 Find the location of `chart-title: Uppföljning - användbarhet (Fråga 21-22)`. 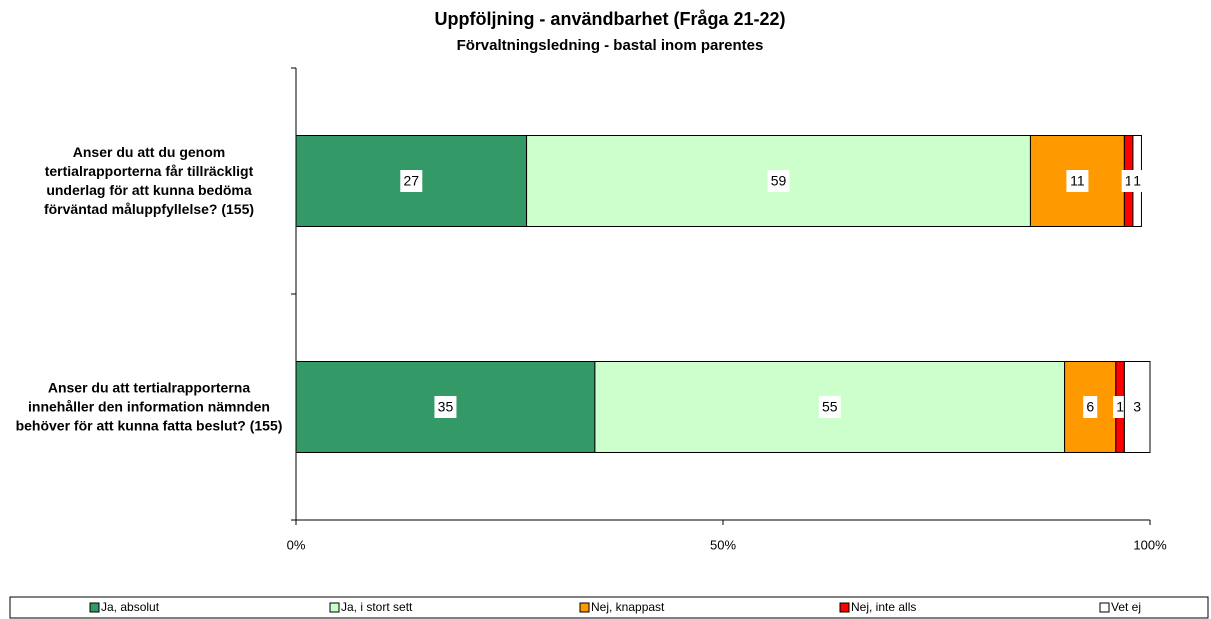

chart-title: Uppföljning - användbarhet (Fråga 21-22) is located at coordinates (609, 19).